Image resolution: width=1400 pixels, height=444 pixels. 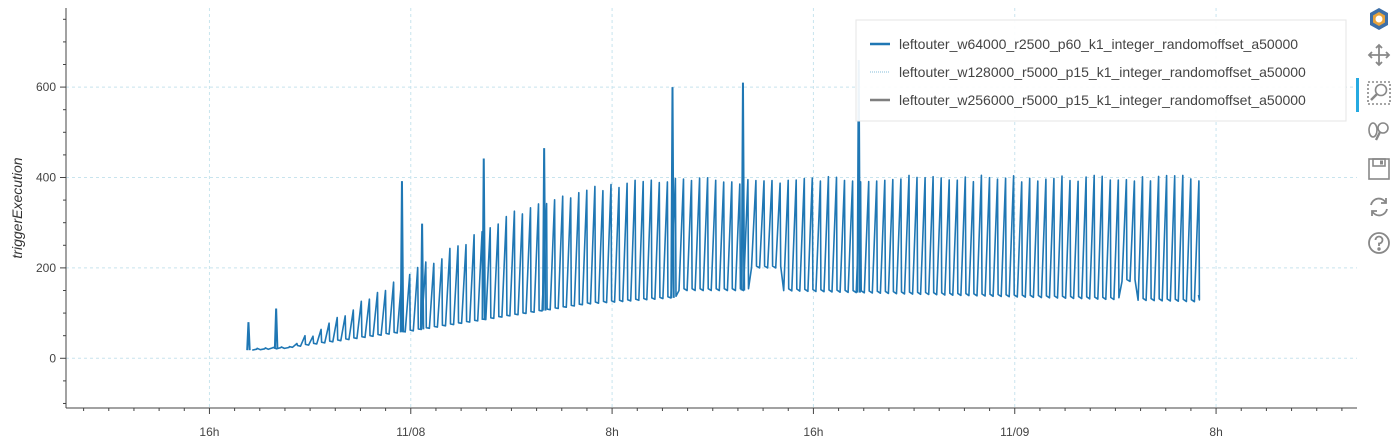 What do you see at coordinates (1379, 207) in the screenshot?
I see `reset-icon` at bounding box center [1379, 207].